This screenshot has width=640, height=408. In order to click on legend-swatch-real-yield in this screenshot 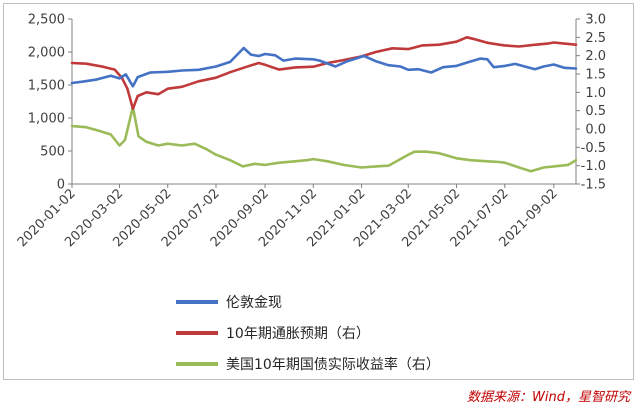, I will do `click(197, 363)`.